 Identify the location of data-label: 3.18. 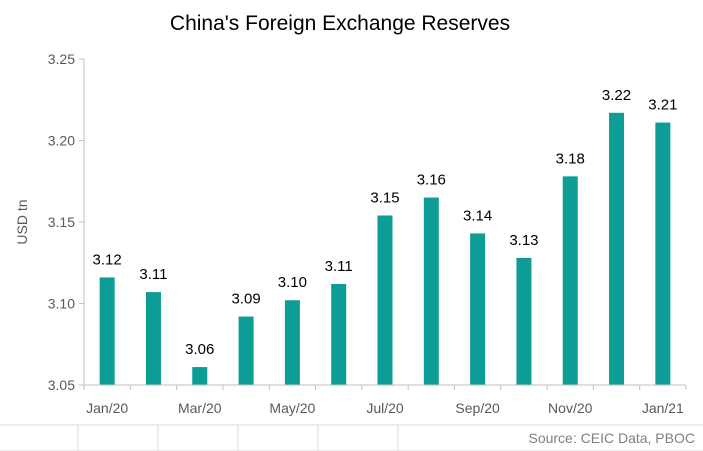
(570, 158).